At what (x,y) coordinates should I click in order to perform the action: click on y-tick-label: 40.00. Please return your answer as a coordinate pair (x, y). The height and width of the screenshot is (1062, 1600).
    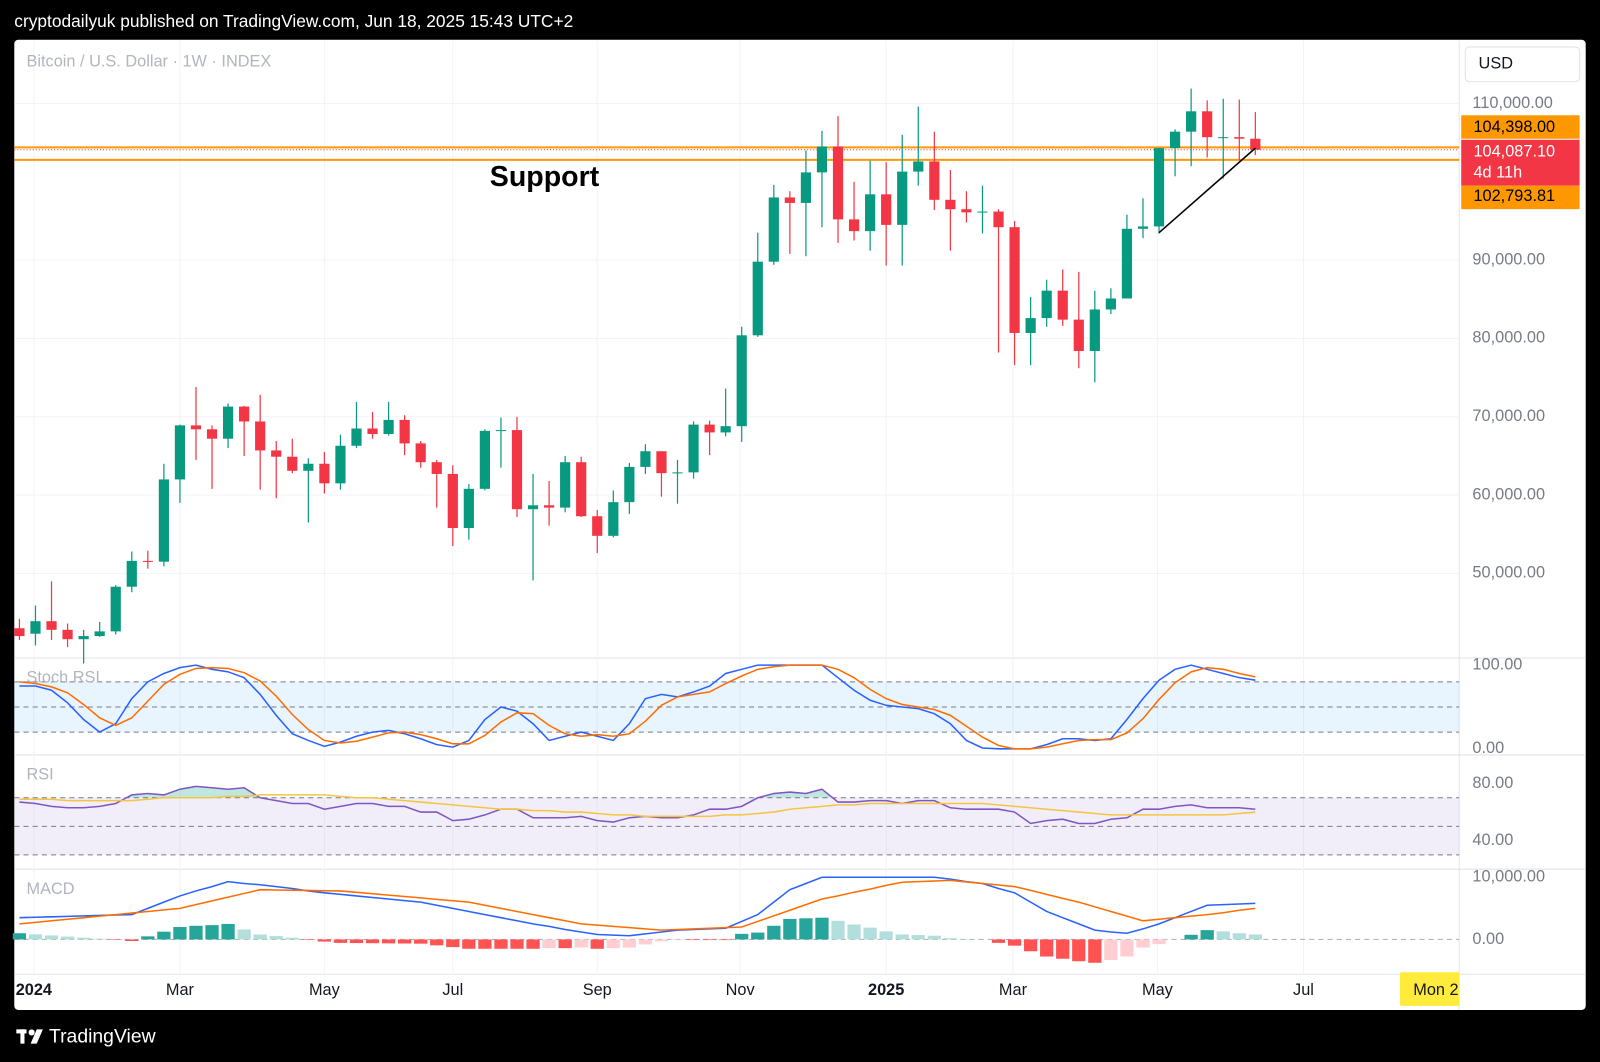
    Looking at the image, I should click on (1492, 840).